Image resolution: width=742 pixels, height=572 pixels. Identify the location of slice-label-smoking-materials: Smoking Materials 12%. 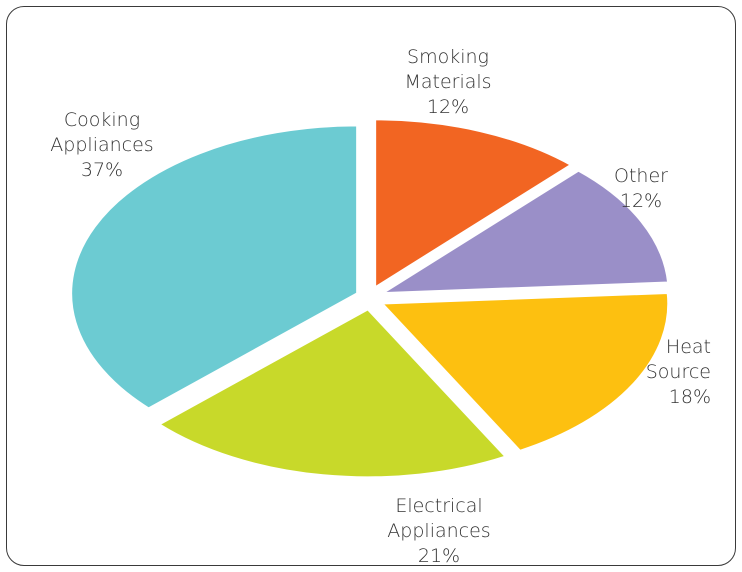
(447, 82).